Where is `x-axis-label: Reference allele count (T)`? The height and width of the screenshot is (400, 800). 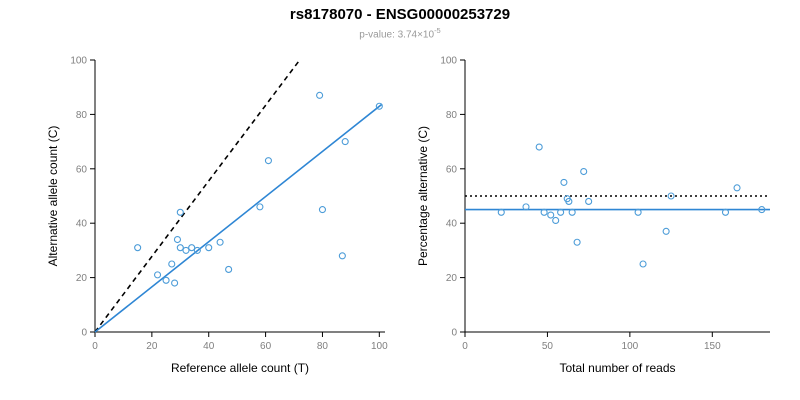
x-axis-label: Reference allele count (T) is located at coordinates (240, 368).